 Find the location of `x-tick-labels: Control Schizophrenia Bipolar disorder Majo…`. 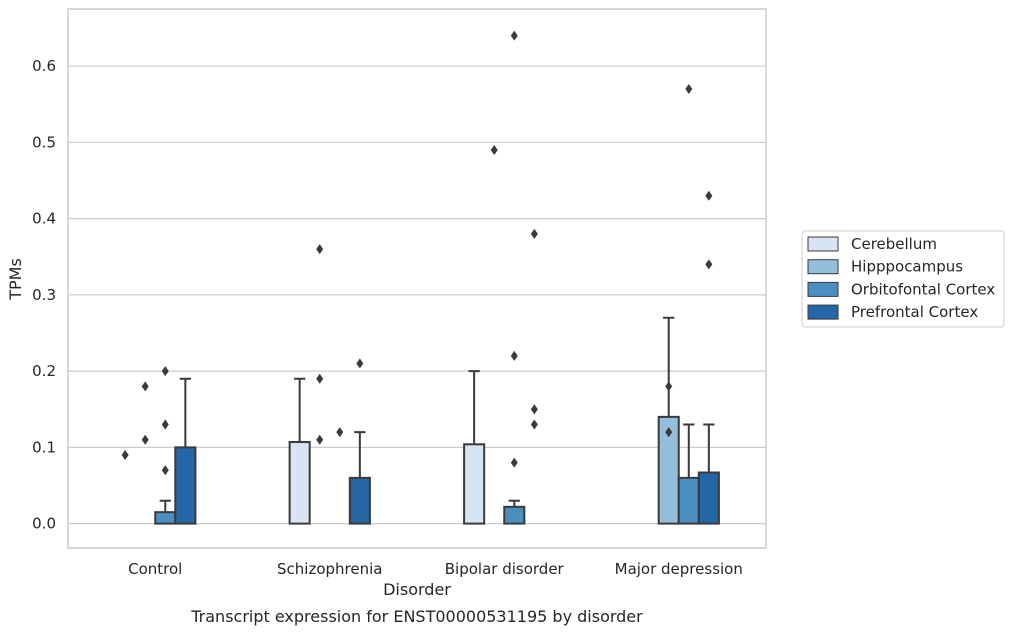

x-tick-labels: Control Schizophrenia Bipolar disorder Majo… is located at coordinates (435, 569).